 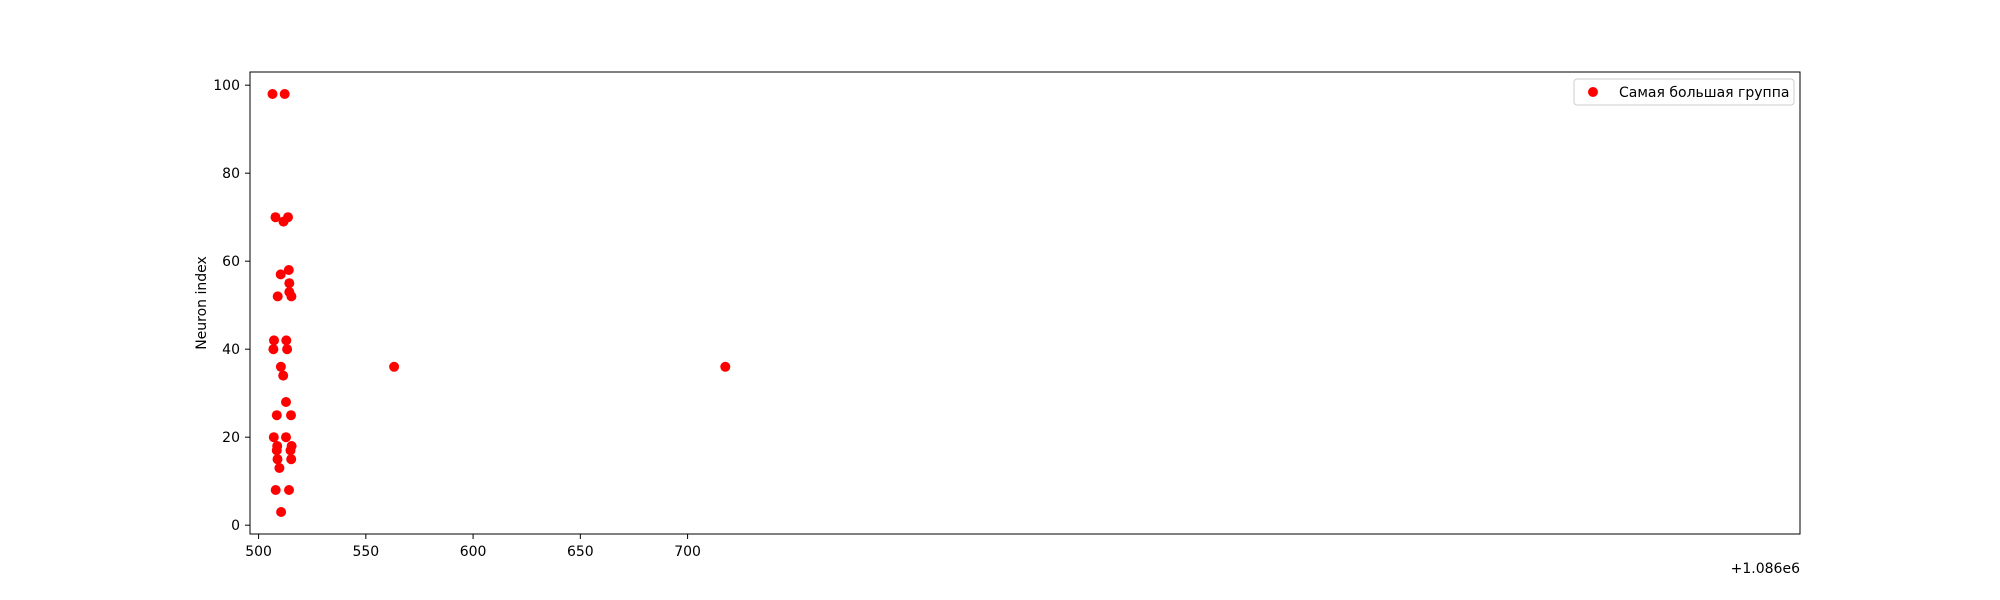 I want to click on x-axis-offset-label: +1.086e6, so click(x=1765, y=569).